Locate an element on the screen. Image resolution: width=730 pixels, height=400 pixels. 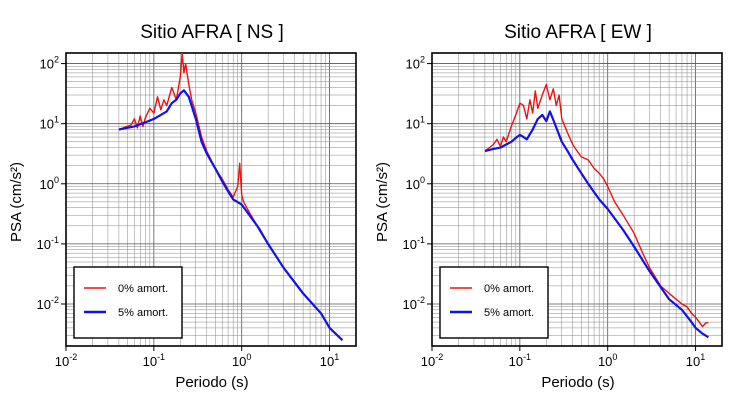
chart-title: Sitio AFRA [ EW ] is located at coordinates (578, 32).